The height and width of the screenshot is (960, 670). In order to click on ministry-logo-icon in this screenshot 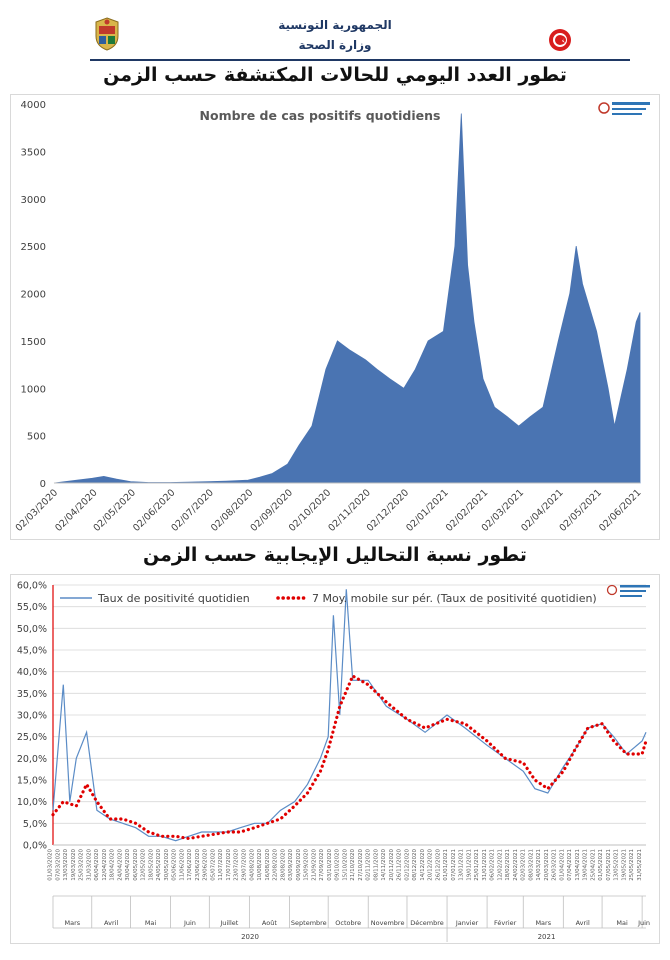, I will do `click(560, 40)`.